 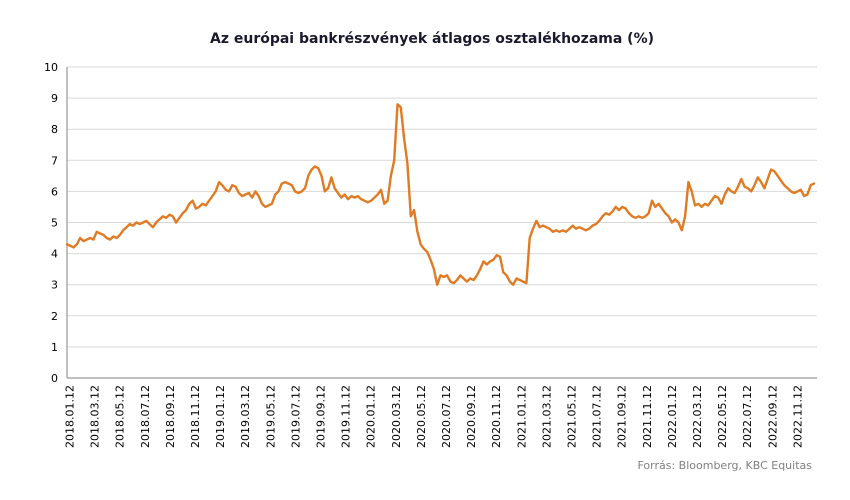 What do you see at coordinates (697, 416) in the screenshot?
I see `x-tick-label: 2022.03.12` at bounding box center [697, 416].